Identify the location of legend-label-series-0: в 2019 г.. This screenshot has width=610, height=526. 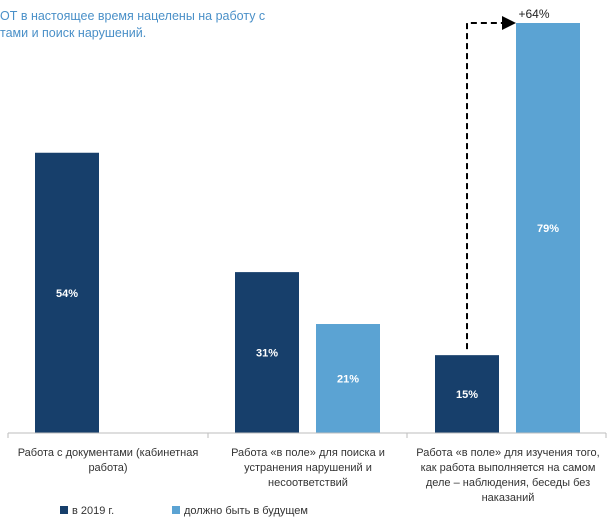
(93, 511).